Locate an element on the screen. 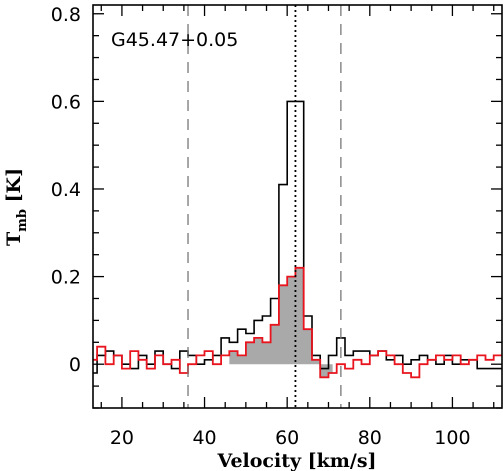 The height and width of the screenshot is (471, 504). y-tick-label: 0.4 is located at coordinates (66, 190).